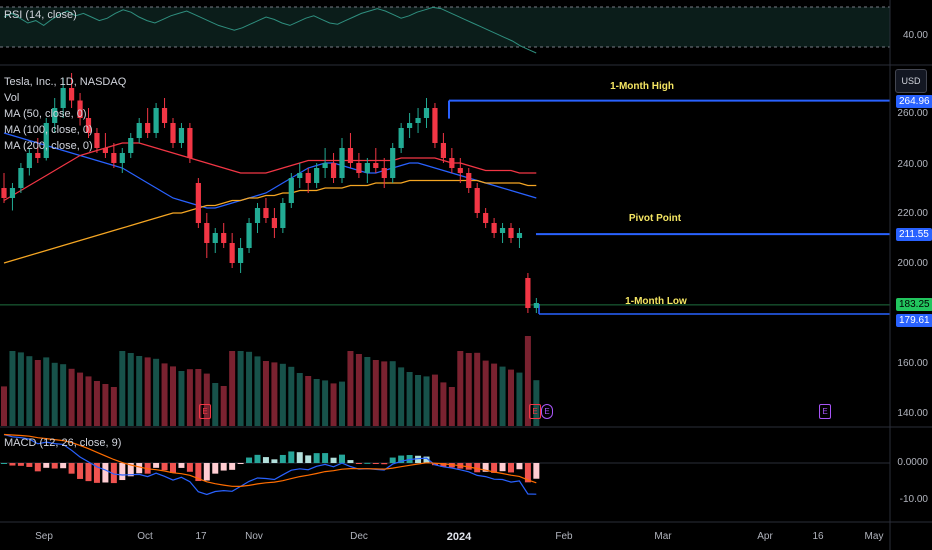 The width and height of the screenshot is (932, 550). I want to click on price-tick: 160.00, so click(912, 363).